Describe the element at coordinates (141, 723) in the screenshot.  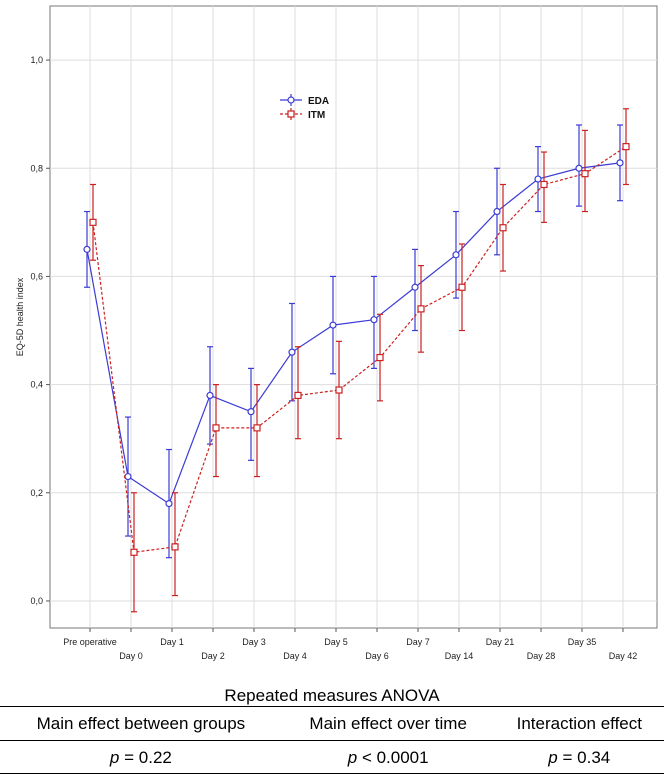
I see `anova-header-between-groups: Main effect between groups` at that location.